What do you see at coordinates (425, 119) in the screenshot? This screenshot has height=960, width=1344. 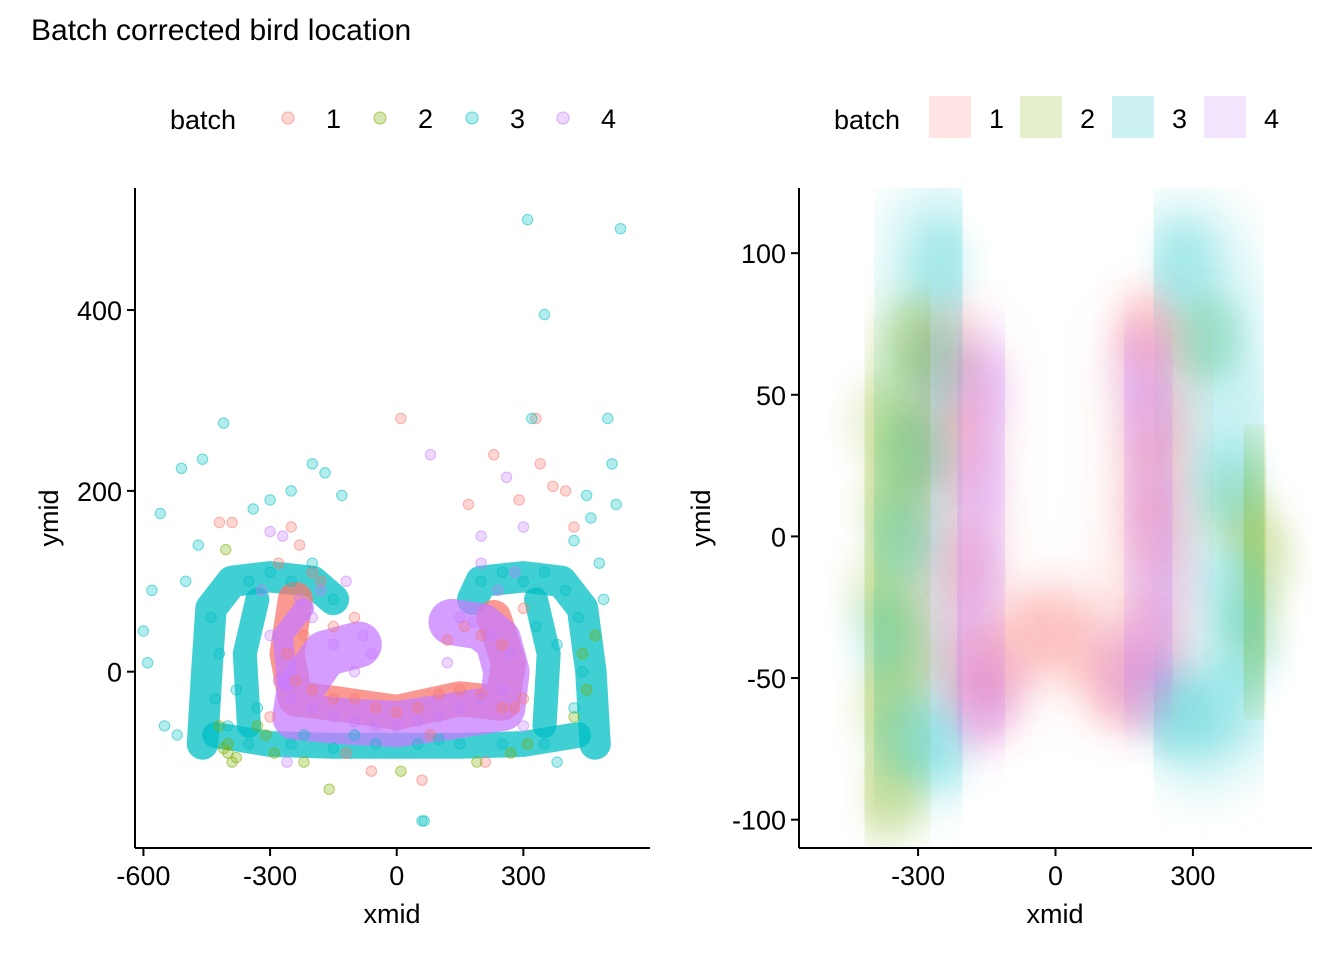 I see `legend-label: 2` at bounding box center [425, 119].